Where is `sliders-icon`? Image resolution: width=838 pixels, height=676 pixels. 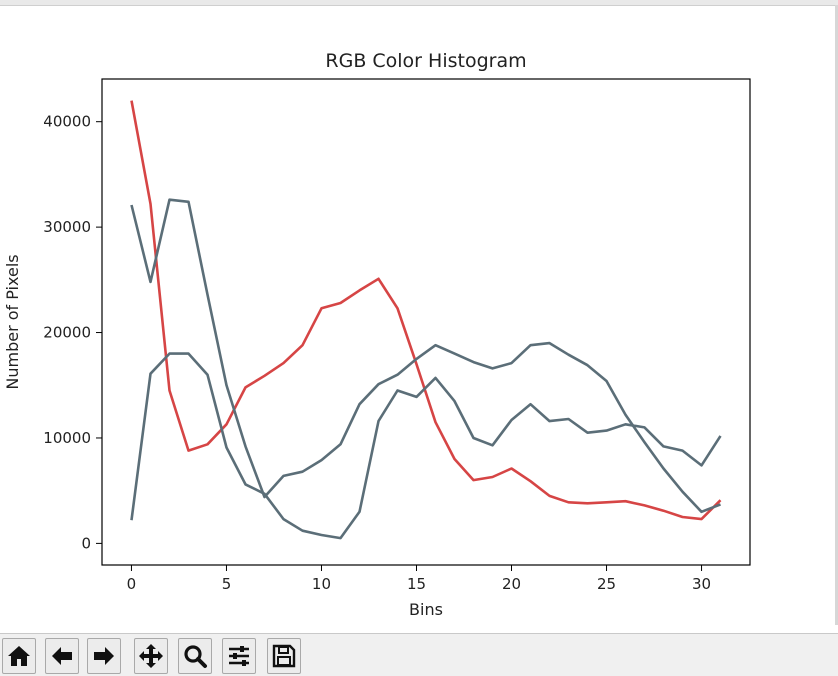 sliders-icon is located at coordinates (239, 656).